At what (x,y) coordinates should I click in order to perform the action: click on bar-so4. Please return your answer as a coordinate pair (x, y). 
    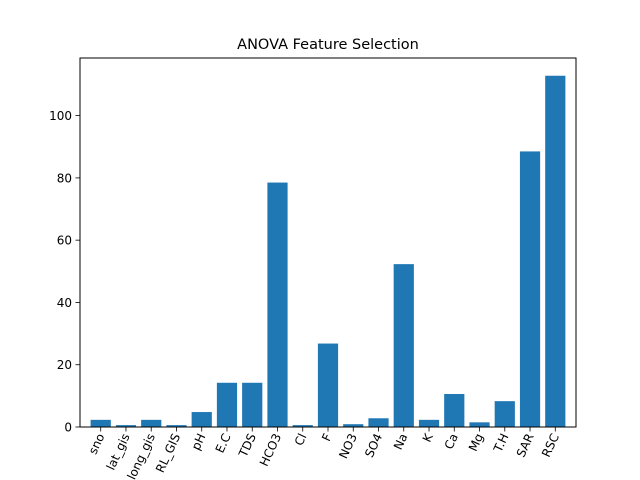
    Looking at the image, I should click on (378, 422).